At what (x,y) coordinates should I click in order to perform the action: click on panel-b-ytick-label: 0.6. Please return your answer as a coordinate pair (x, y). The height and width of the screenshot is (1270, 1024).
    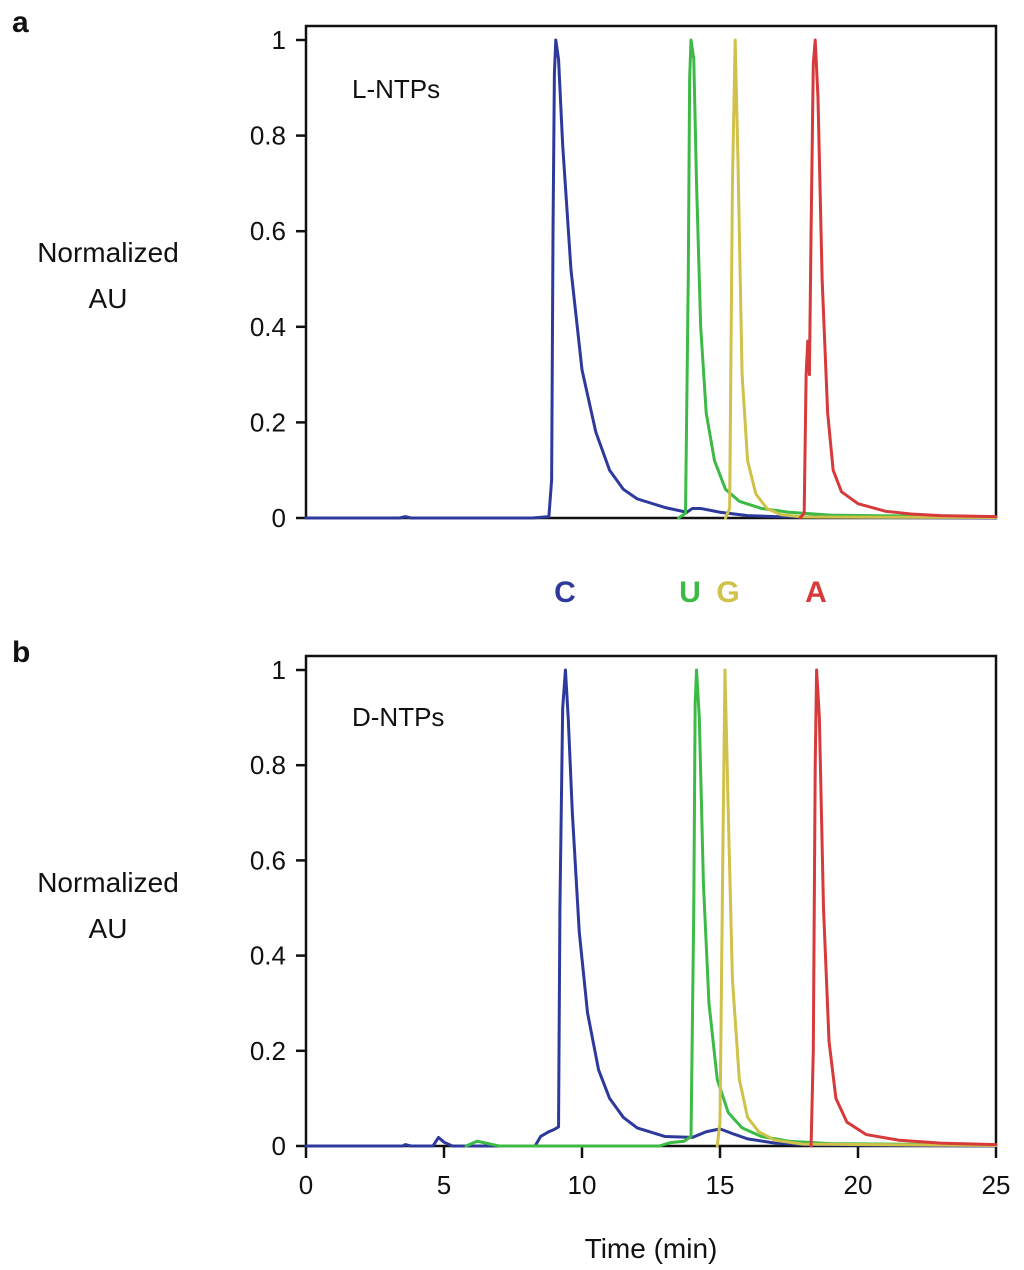
    Looking at the image, I should click on (268, 860).